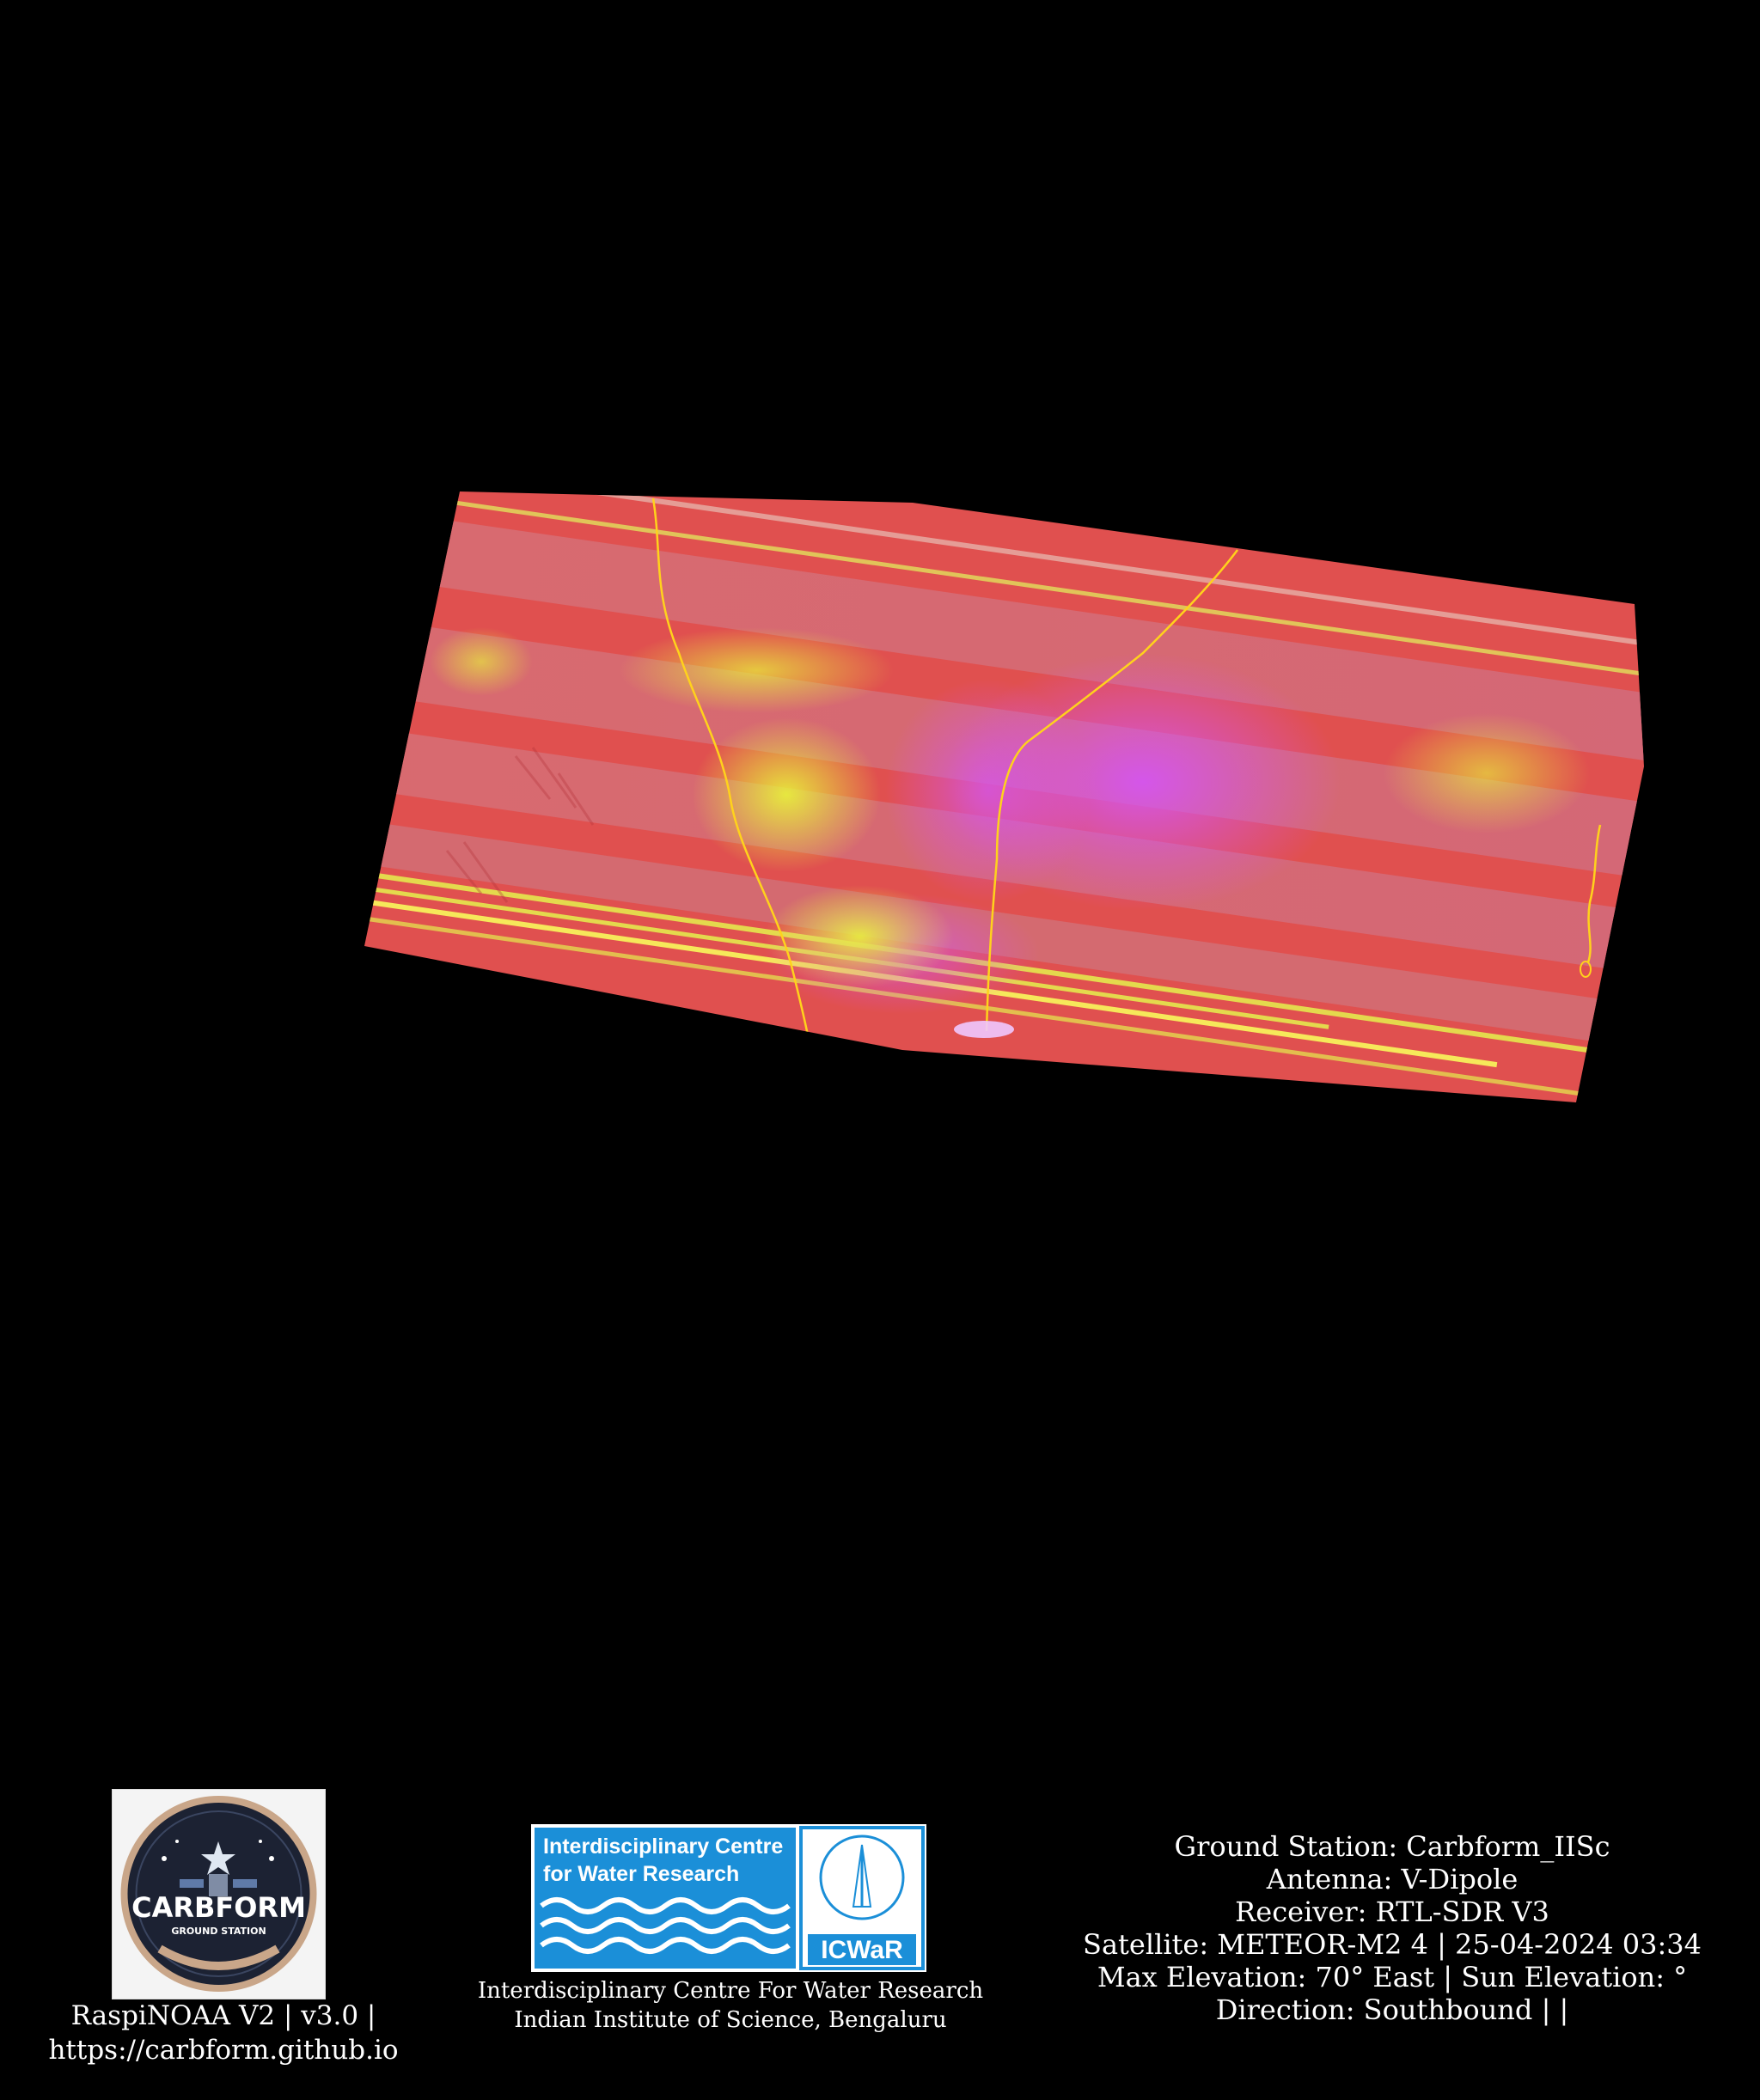 This screenshot has width=1760, height=2100. Describe the element at coordinates (730, 2020) in the screenshot. I see `institution-location: Indian Institute of Science, Bengaluru` at that location.